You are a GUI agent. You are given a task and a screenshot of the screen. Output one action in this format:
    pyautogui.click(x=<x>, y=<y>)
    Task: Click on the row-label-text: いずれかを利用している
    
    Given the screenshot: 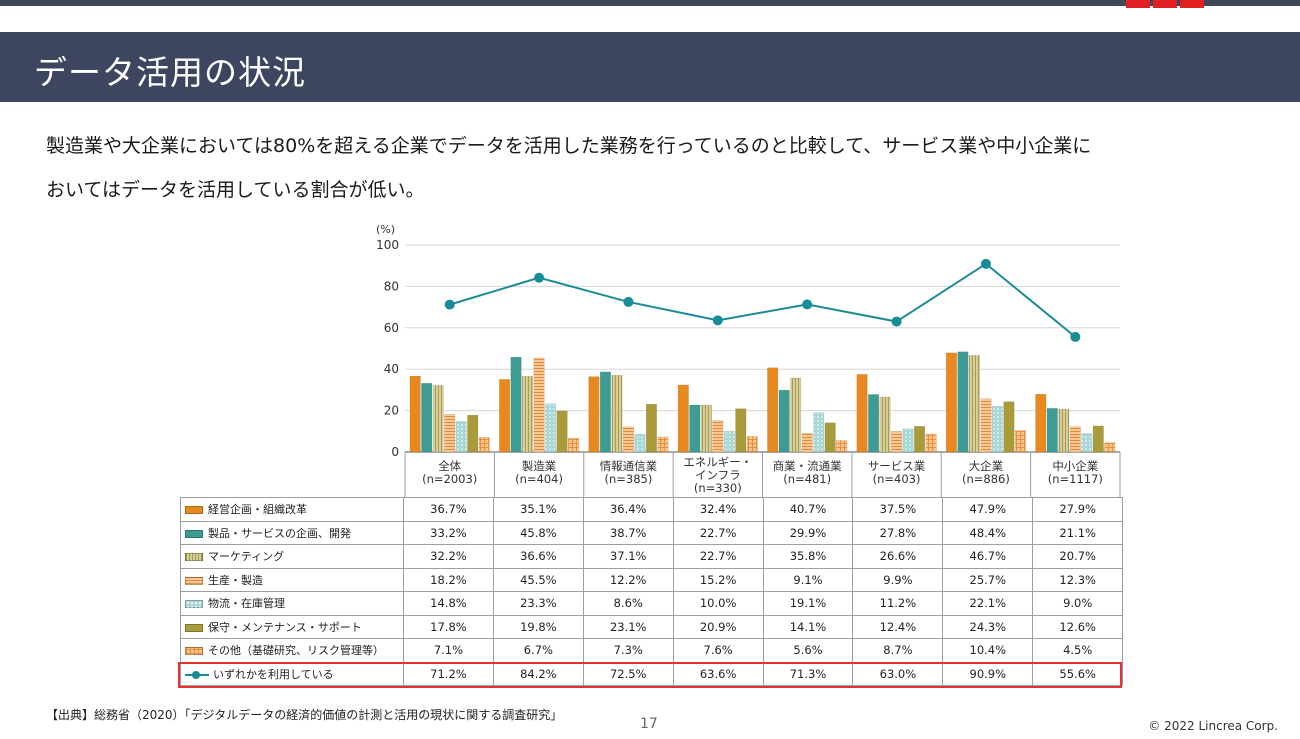 What is the action you would take?
    pyautogui.click(x=273, y=674)
    